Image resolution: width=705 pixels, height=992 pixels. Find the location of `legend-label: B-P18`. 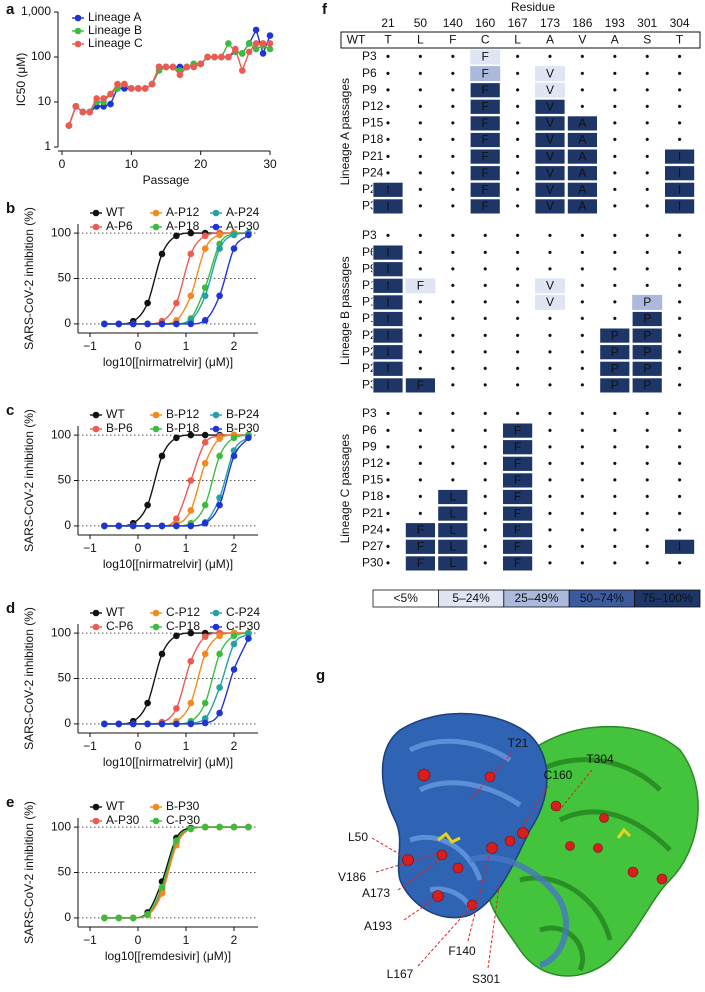

legend-label: B-P18 is located at coordinates (183, 428).